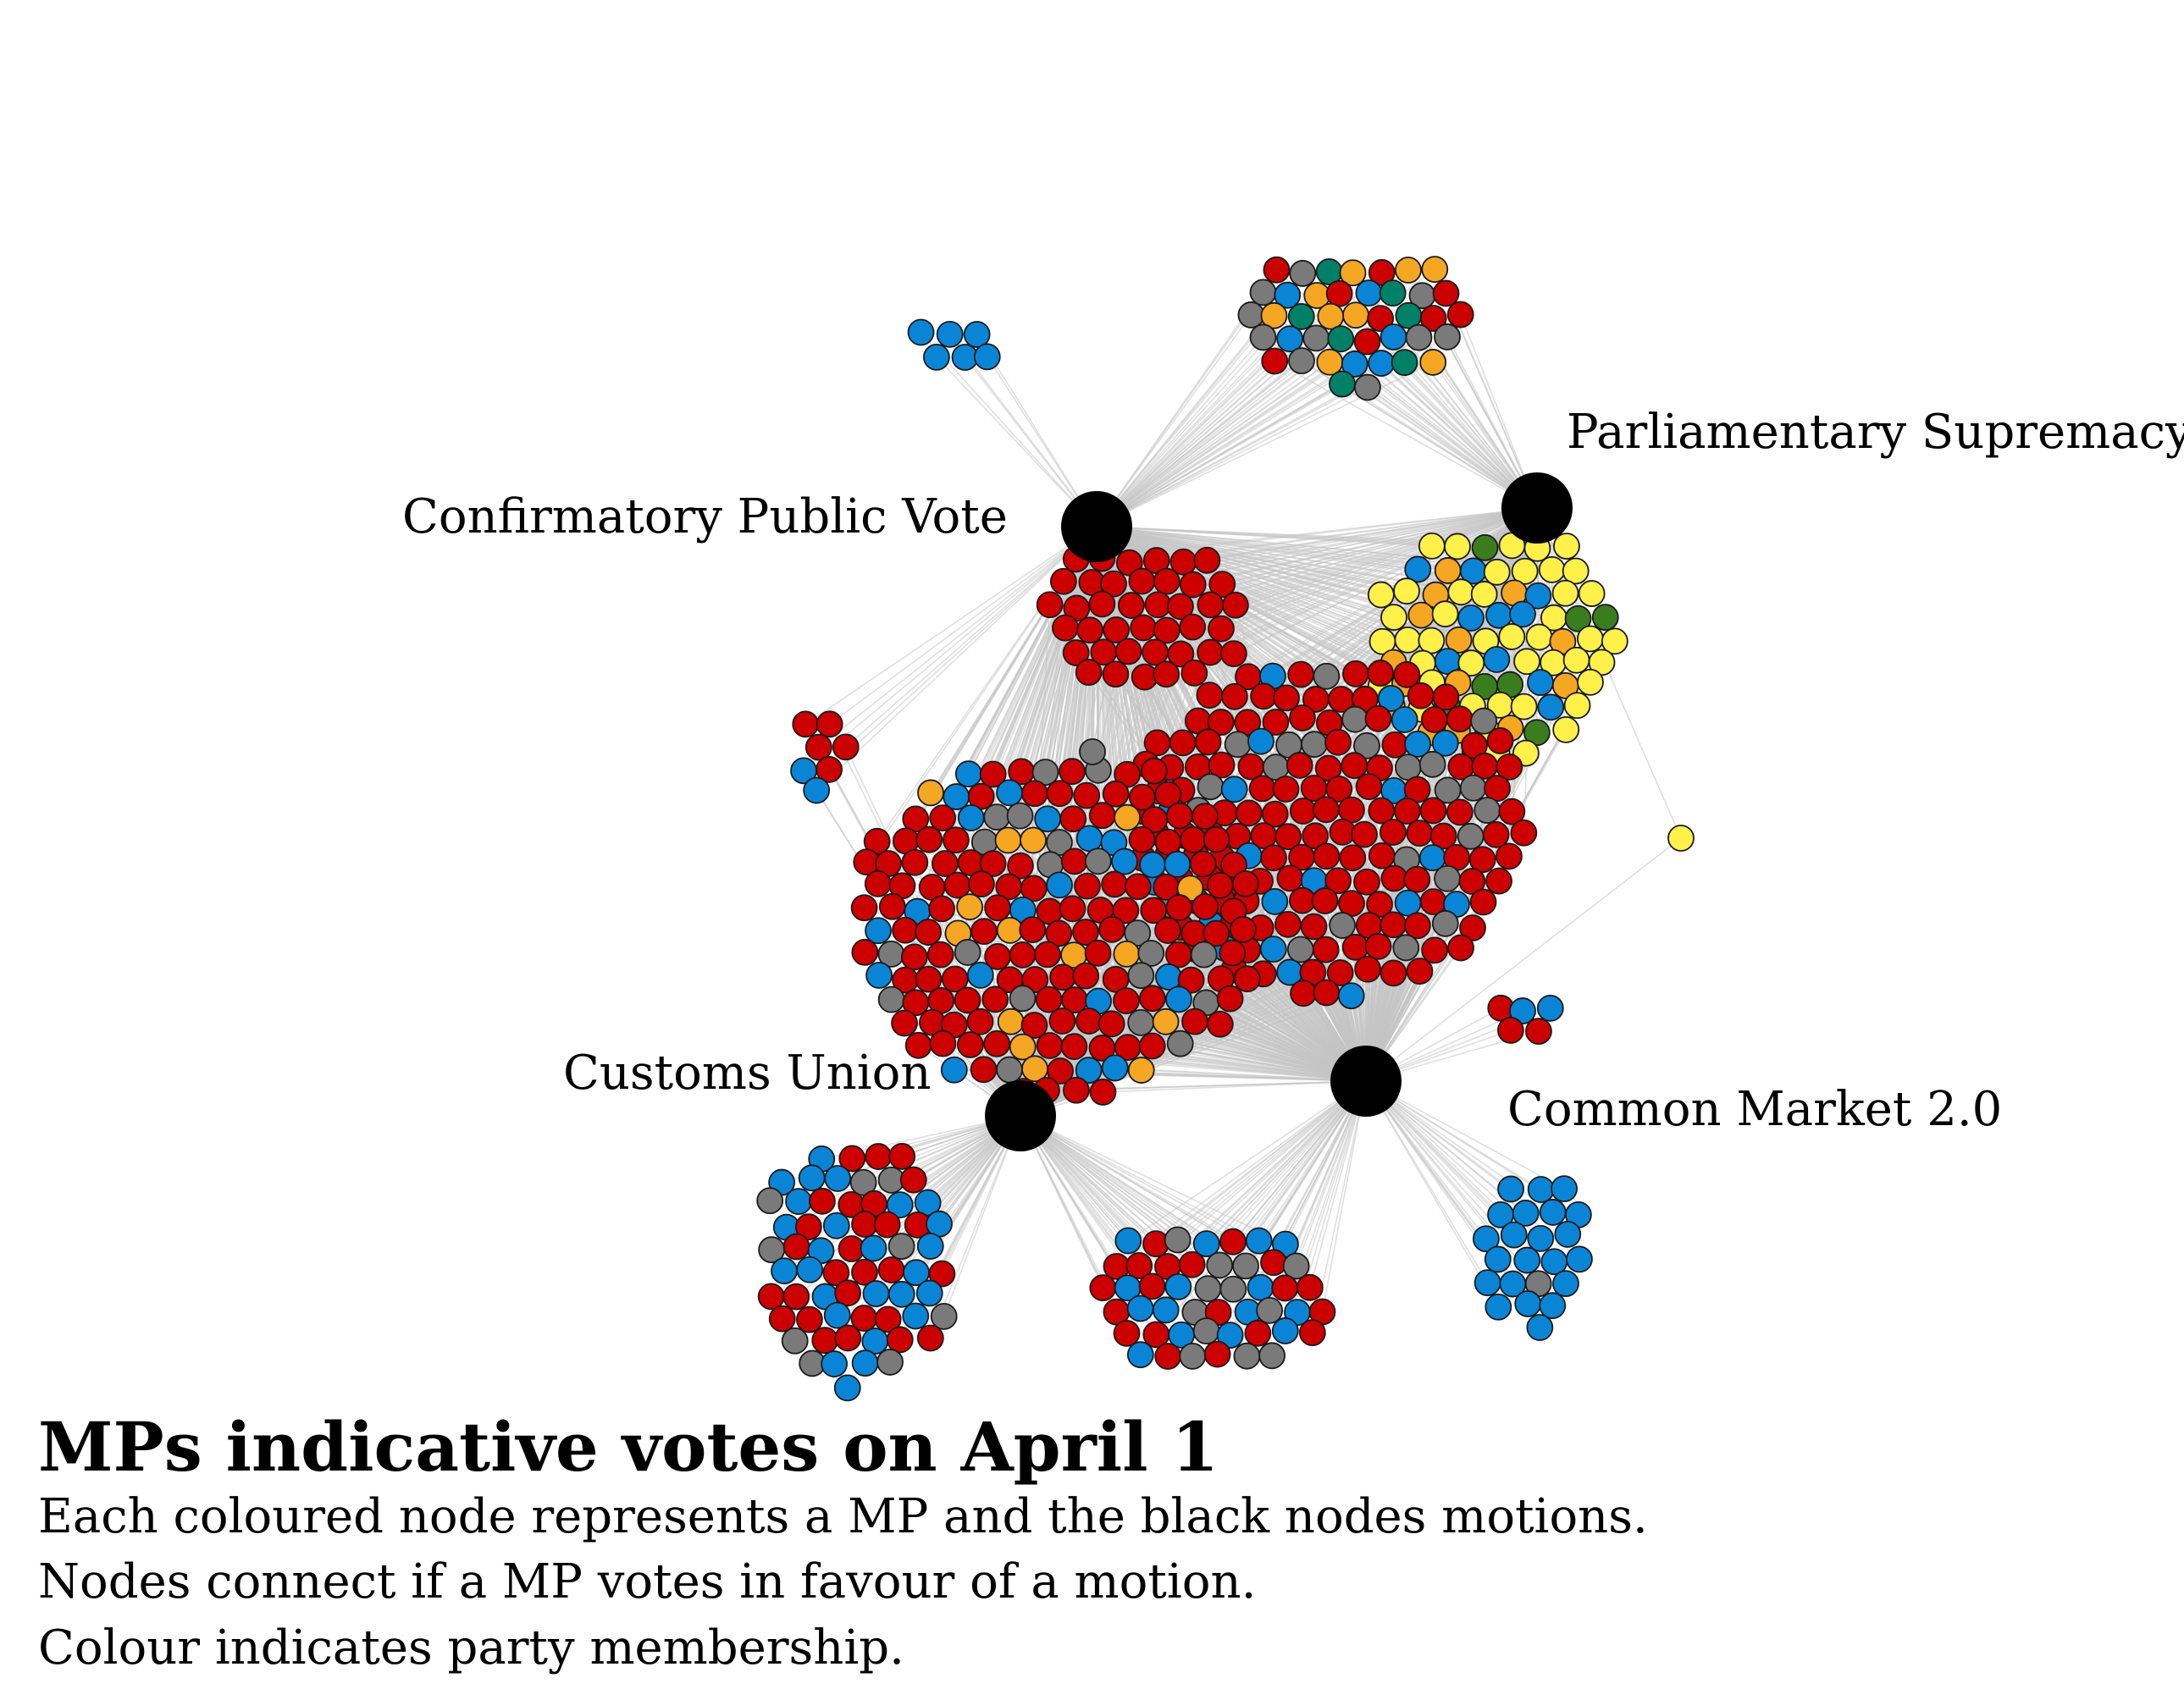  What do you see at coordinates (628, 1447) in the screenshot?
I see `chart-title: MPs indicative votes on April 1` at bounding box center [628, 1447].